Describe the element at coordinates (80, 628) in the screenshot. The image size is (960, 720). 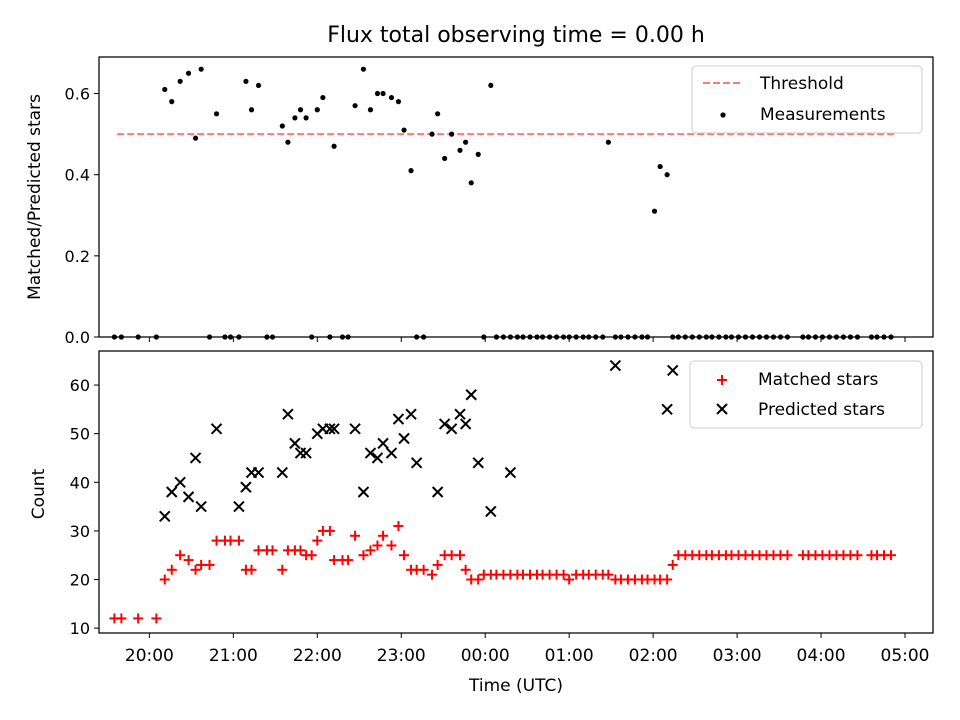
I see `bottom-y-tick-label: 10` at that location.